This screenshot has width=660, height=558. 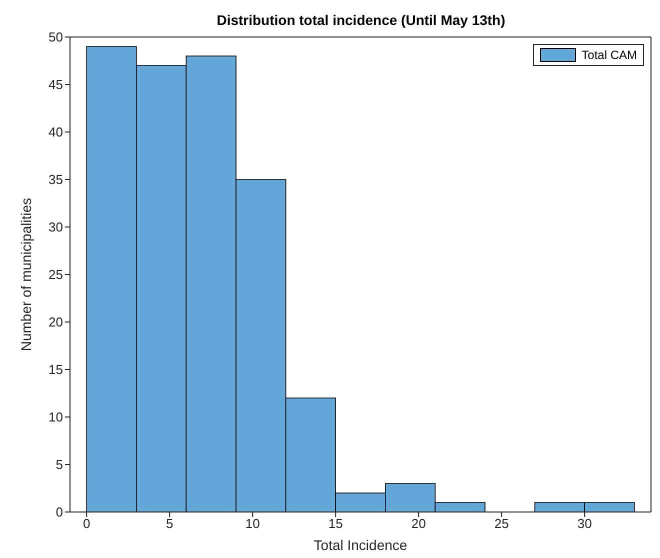 I want to click on x-tick-label: 25, so click(x=501, y=524).